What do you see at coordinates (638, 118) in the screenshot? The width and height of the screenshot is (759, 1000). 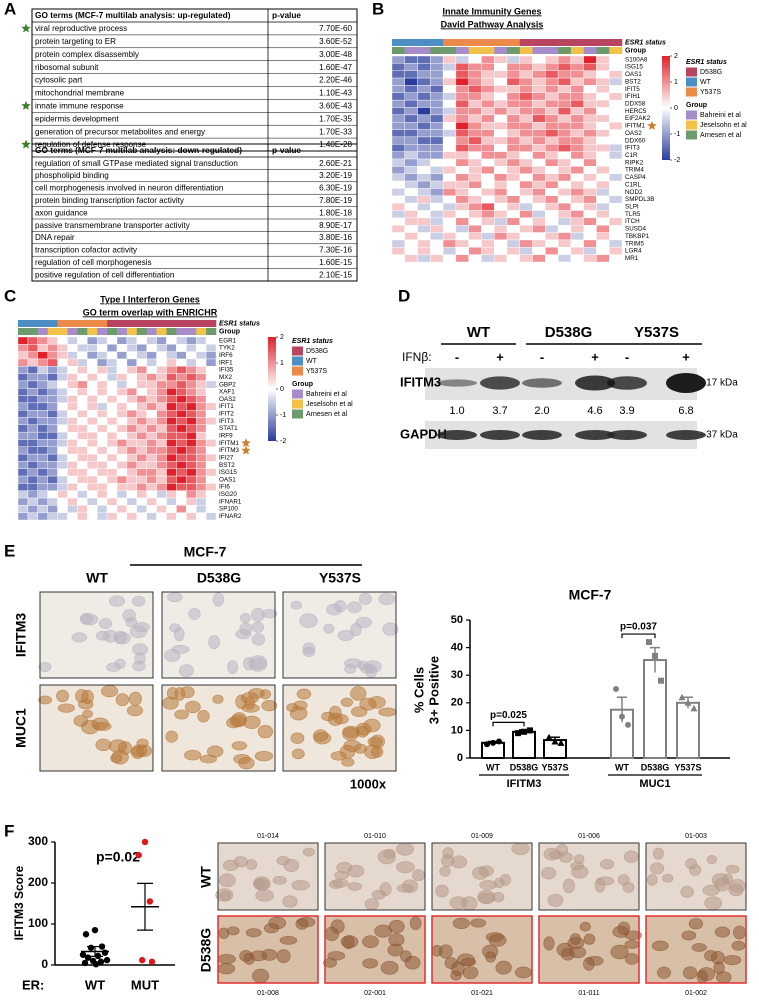 I see `gene-label: EIF2AK2` at bounding box center [638, 118].